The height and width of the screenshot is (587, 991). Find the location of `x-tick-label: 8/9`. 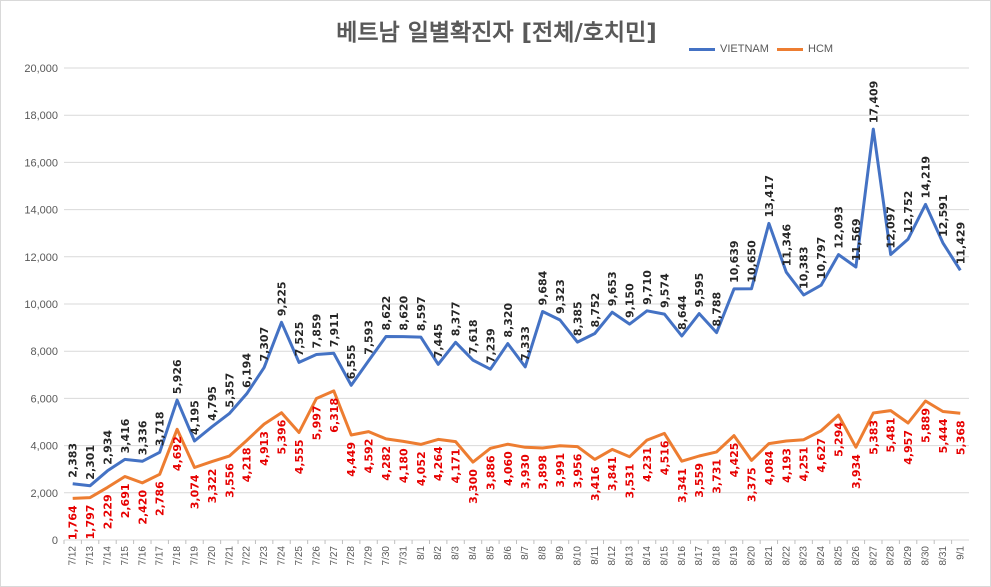

x-tick-label: 8/9 is located at coordinates (560, 553).